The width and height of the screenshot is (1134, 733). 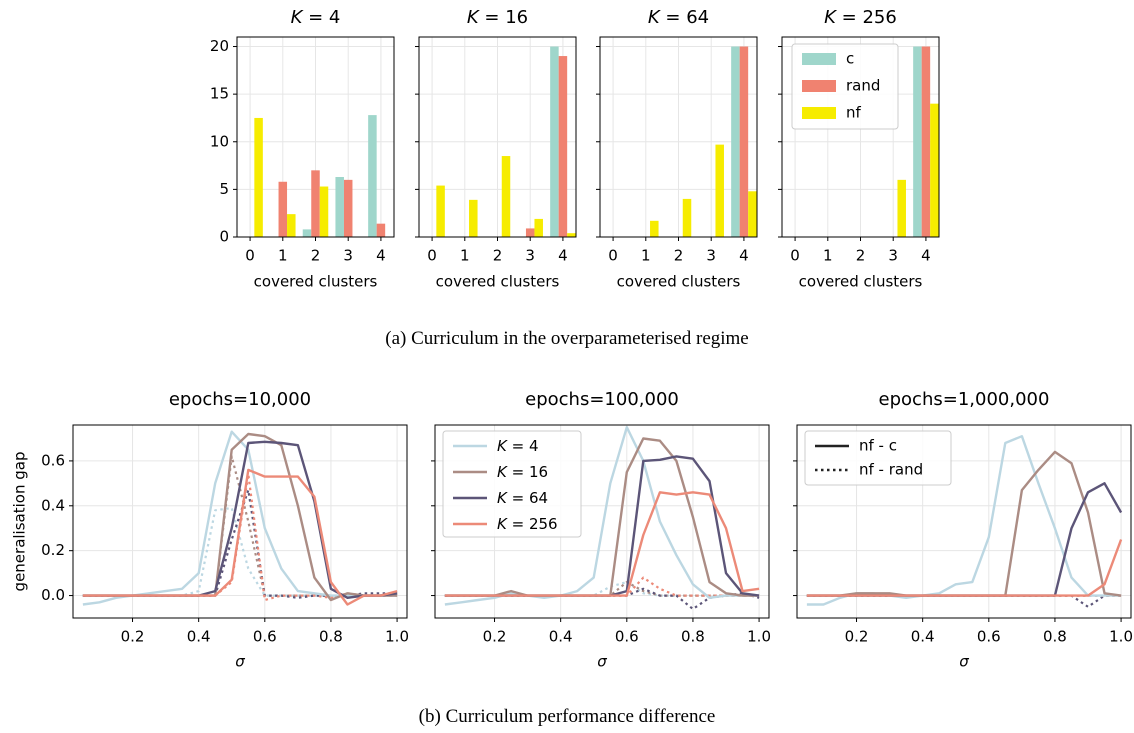 I want to click on legend-label: K = 16, so click(x=522, y=472).